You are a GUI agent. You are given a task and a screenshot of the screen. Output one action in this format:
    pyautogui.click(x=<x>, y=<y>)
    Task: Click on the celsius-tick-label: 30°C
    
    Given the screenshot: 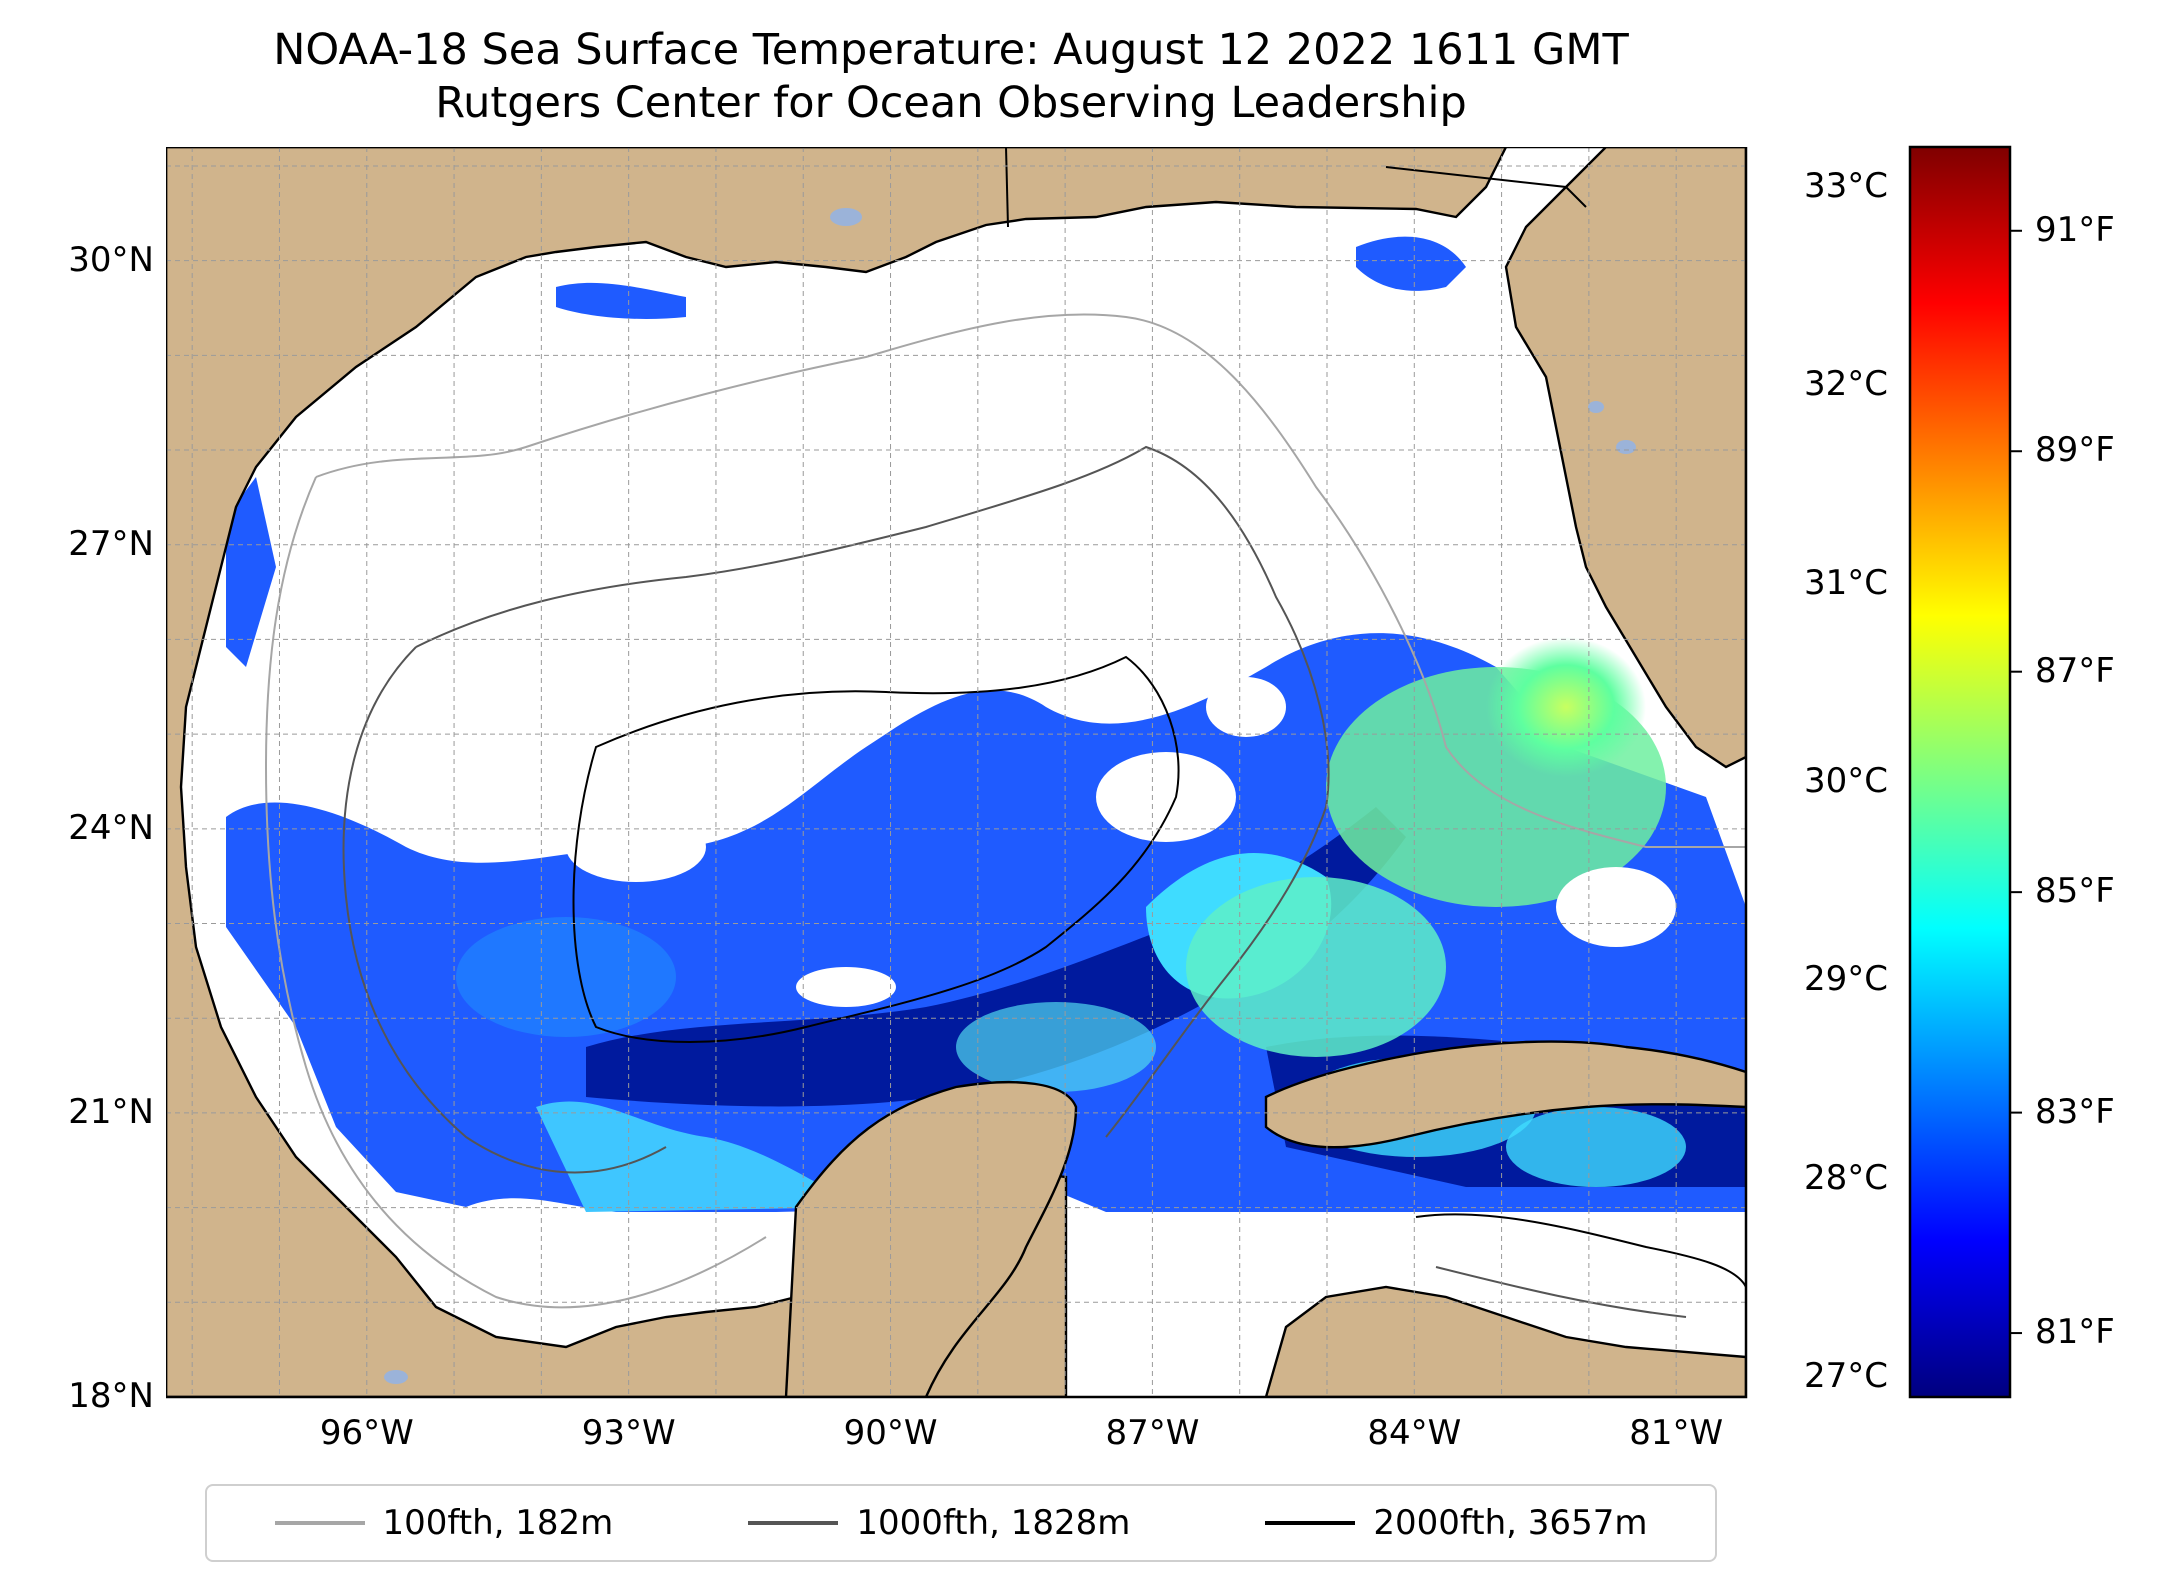 What is the action you would take?
    pyautogui.click(x=1845, y=780)
    